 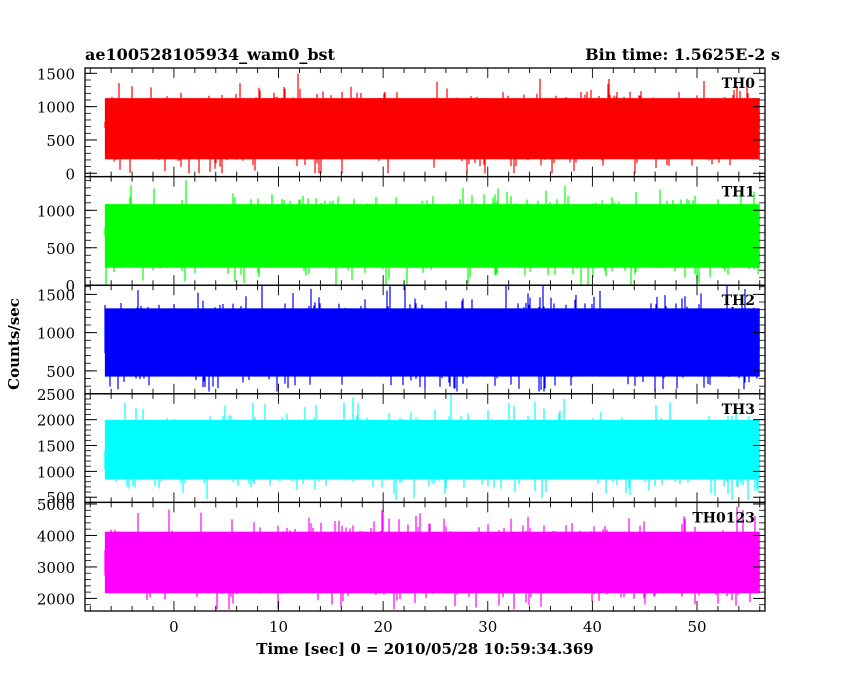 What do you see at coordinates (210, 54) in the screenshot?
I see `chart-title: ae100528105934_wam0_bst` at bounding box center [210, 54].